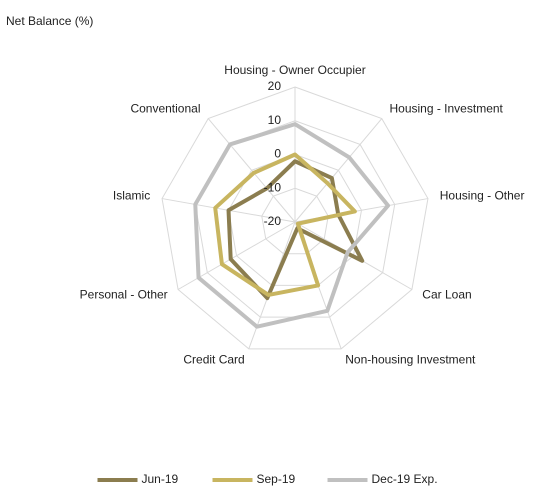 The width and height of the screenshot is (540, 486). Describe the element at coordinates (160, 479) in the screenshot. I see `legend-label: Jun-19` at that location.